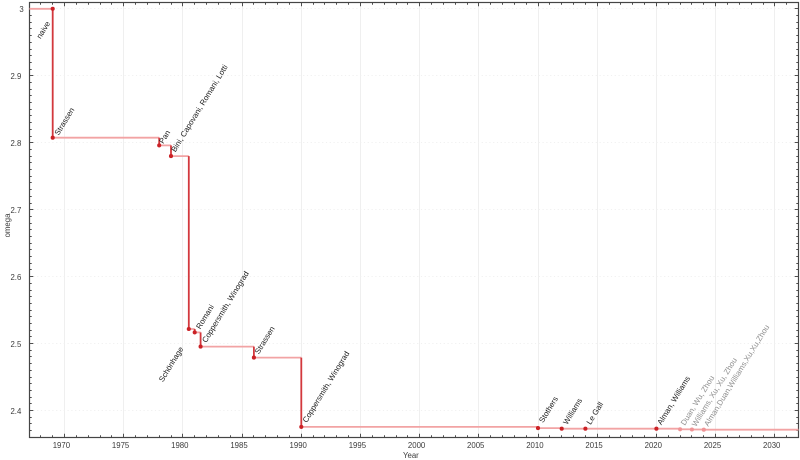  I want to click on svg-text: 2005, so click(476, 445).